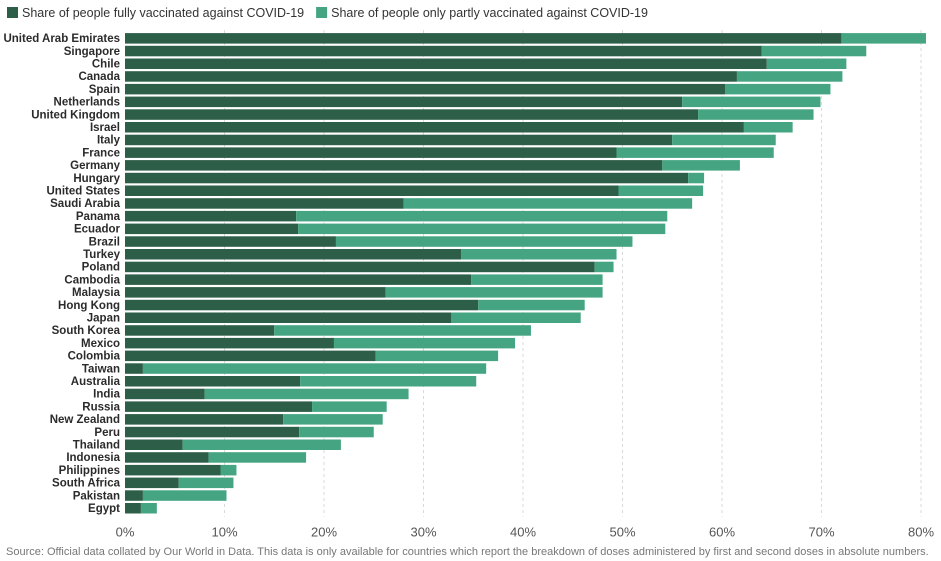 The image size is (941, 561). Describe the element at coordinates (106, 395) in the screenshot. I see `category-label: India` at that location.